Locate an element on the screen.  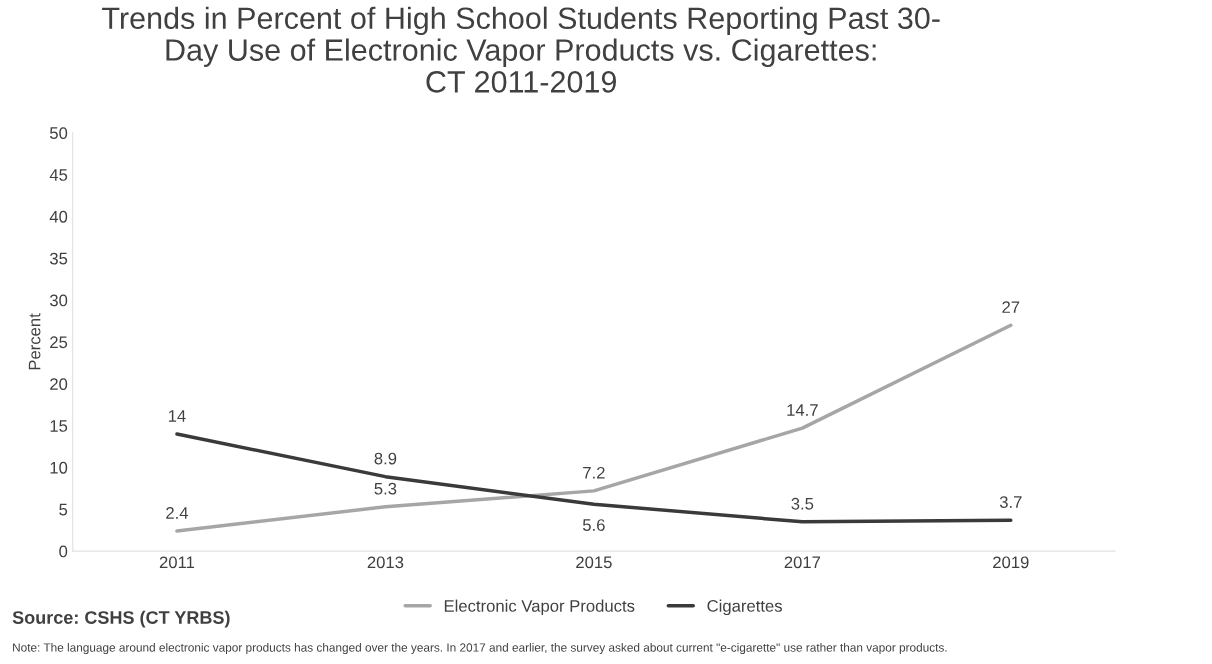
y-tick-label: 45 is located at coordinates (58, 175).